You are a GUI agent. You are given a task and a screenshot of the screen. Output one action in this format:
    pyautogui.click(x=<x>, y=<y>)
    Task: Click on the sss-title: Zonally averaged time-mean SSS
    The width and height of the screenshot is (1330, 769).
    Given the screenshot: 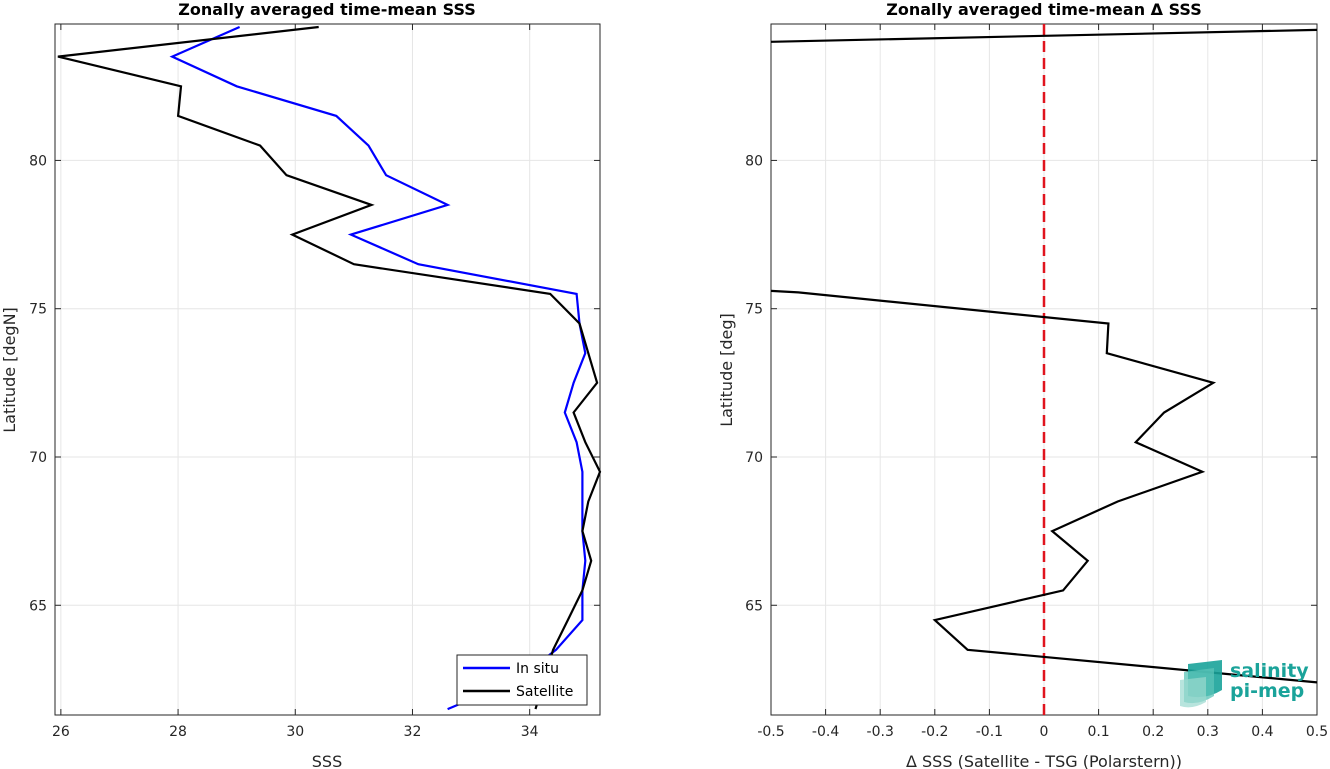 What is the action you would take?
    pyautogui.click(x=327, y=9)
    